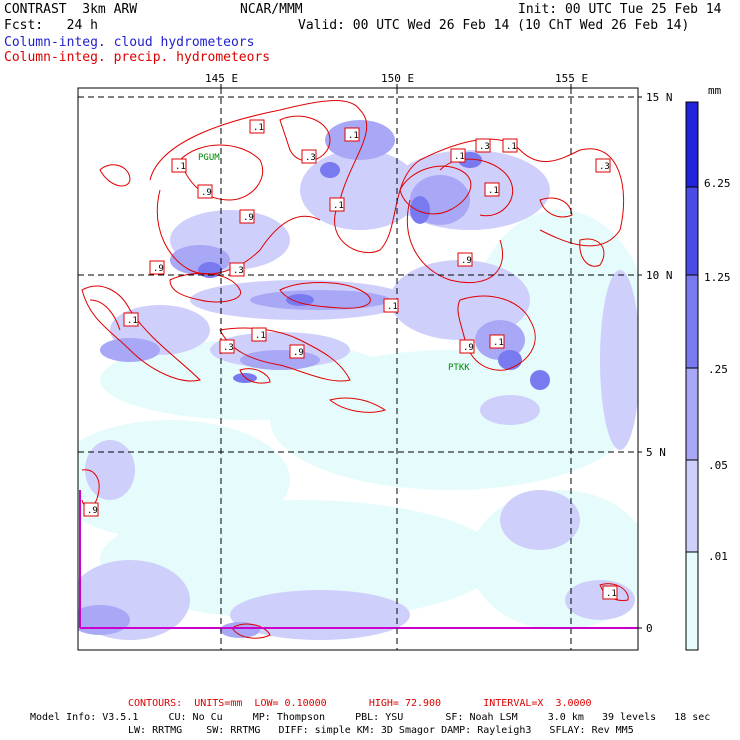 This screenshot has width=740, height=740. I want to click on model-name: CONTRAST 3km ARW, so click(71, 9).